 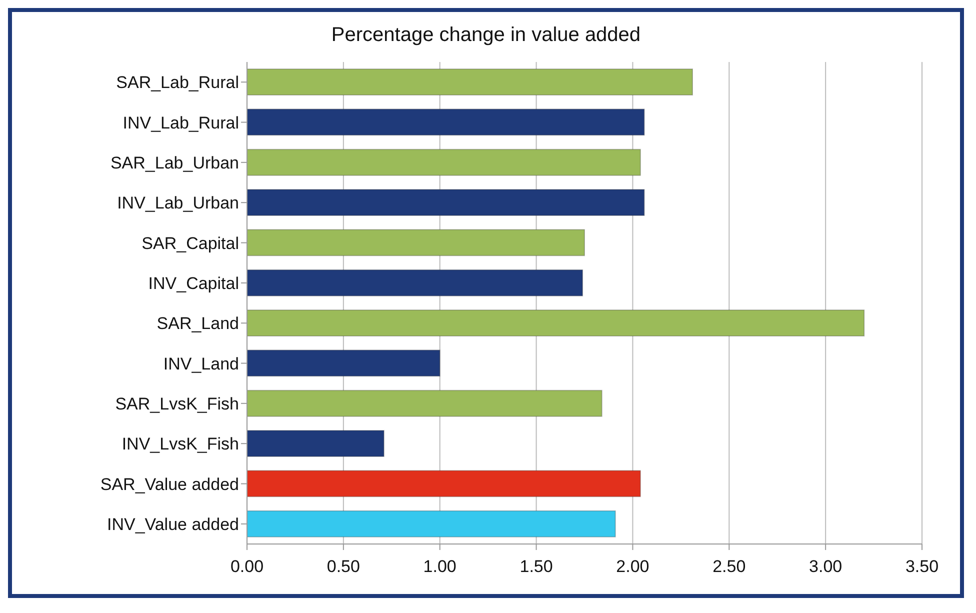 I want to click on x-tick-label: 3.00, so click(x=825, y=566).